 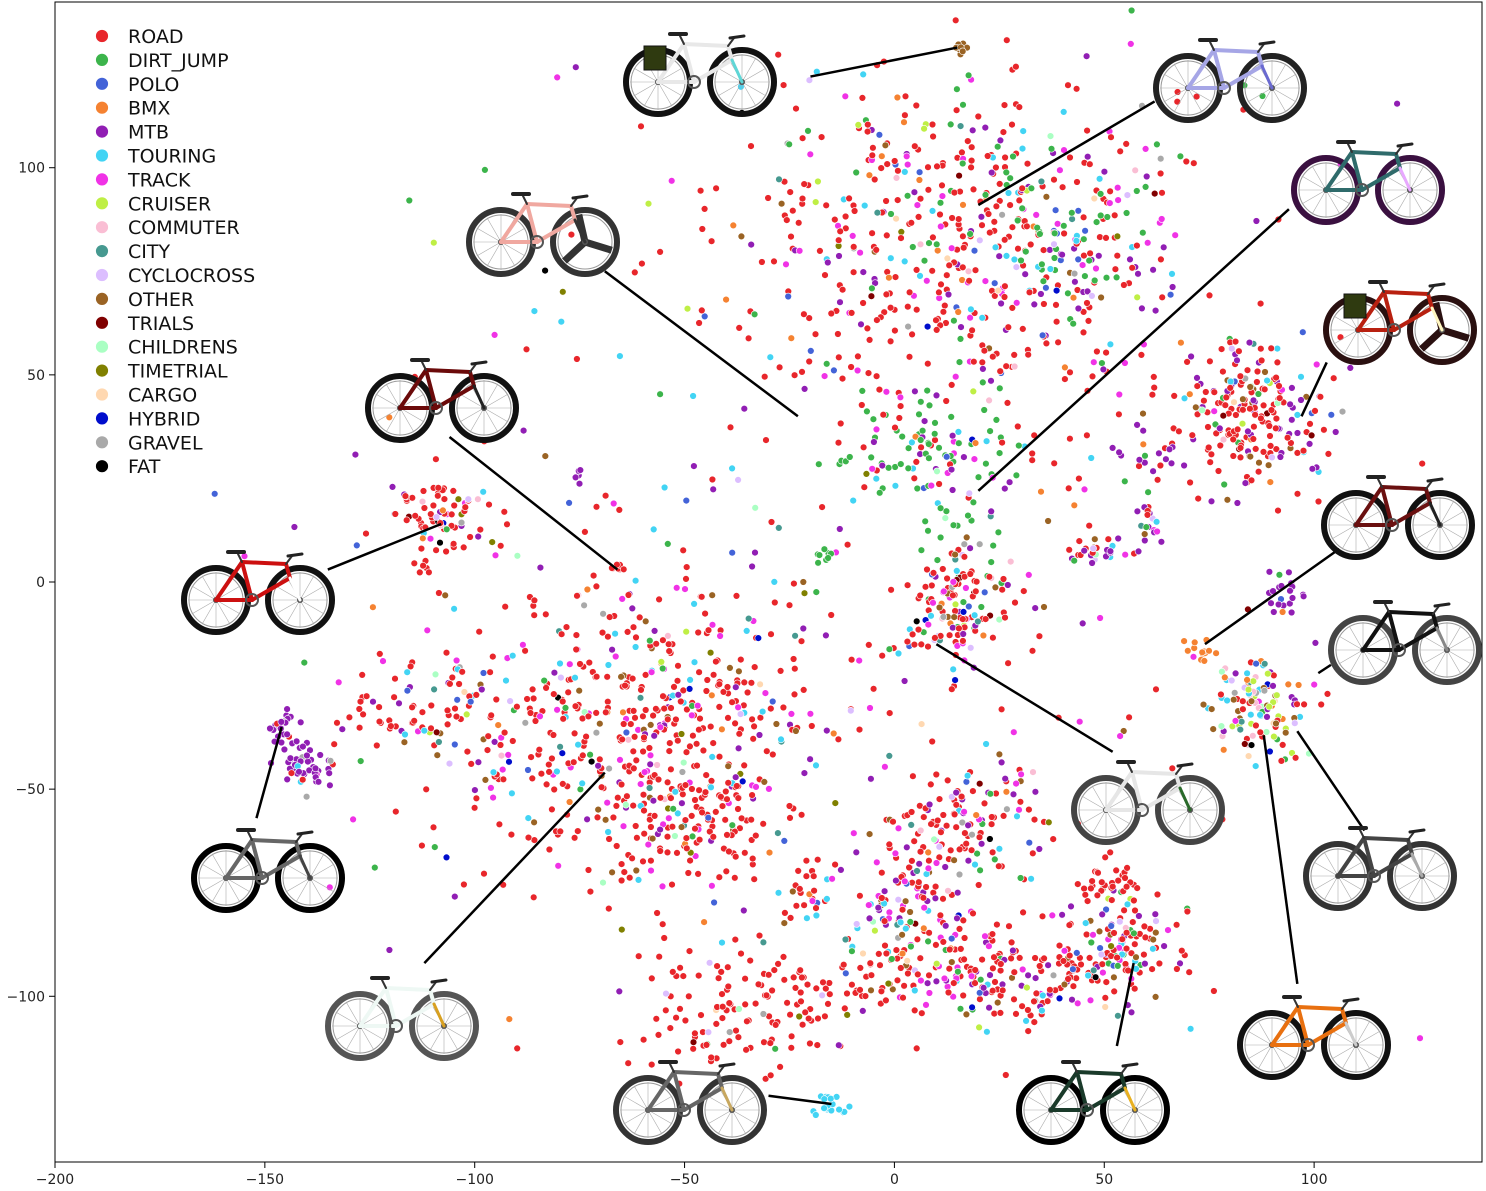 What do you see at coordinates (102, 466) in the screenshot?
I see `legend-marker` at bounding box center [102, 466].